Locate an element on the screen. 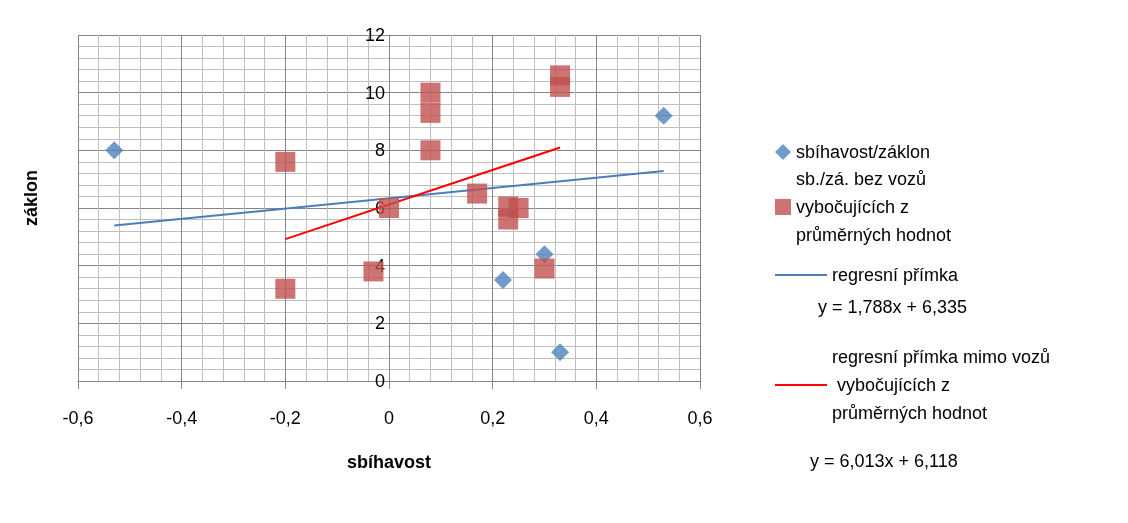 The image size is (1128, 523). y-tick-label: 2 is located at coordinates (379, 323).